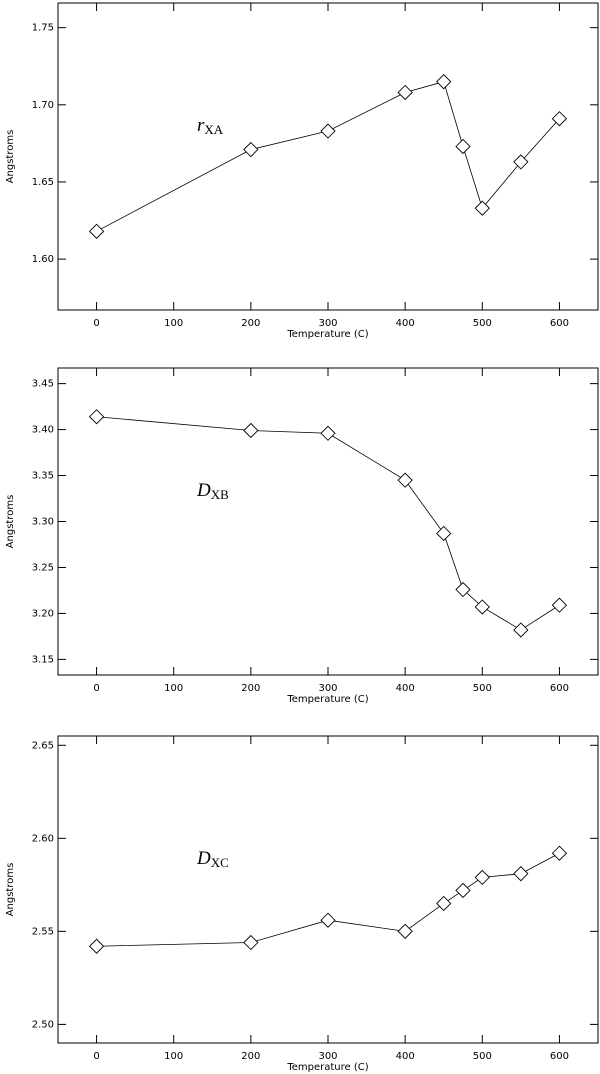  I want to click on y-tick-label: 1.70, so click(43, 105).